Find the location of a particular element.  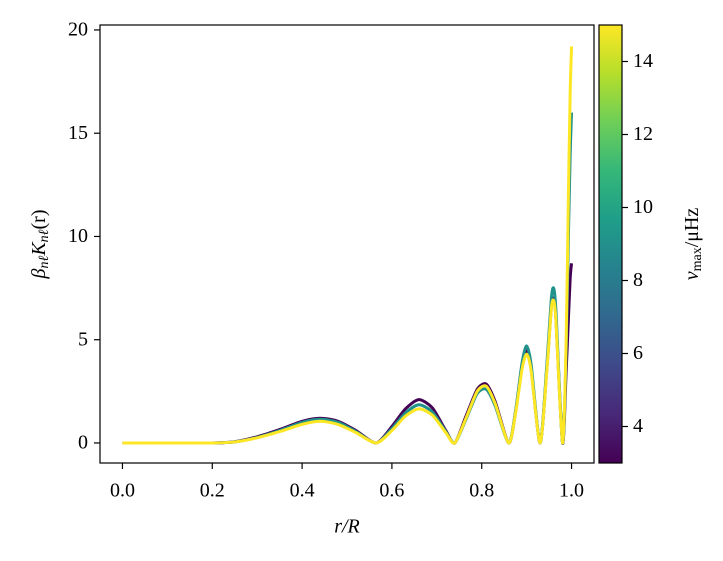

colorbar-label: νmax​/μHz is located at coordinates (693, 244).